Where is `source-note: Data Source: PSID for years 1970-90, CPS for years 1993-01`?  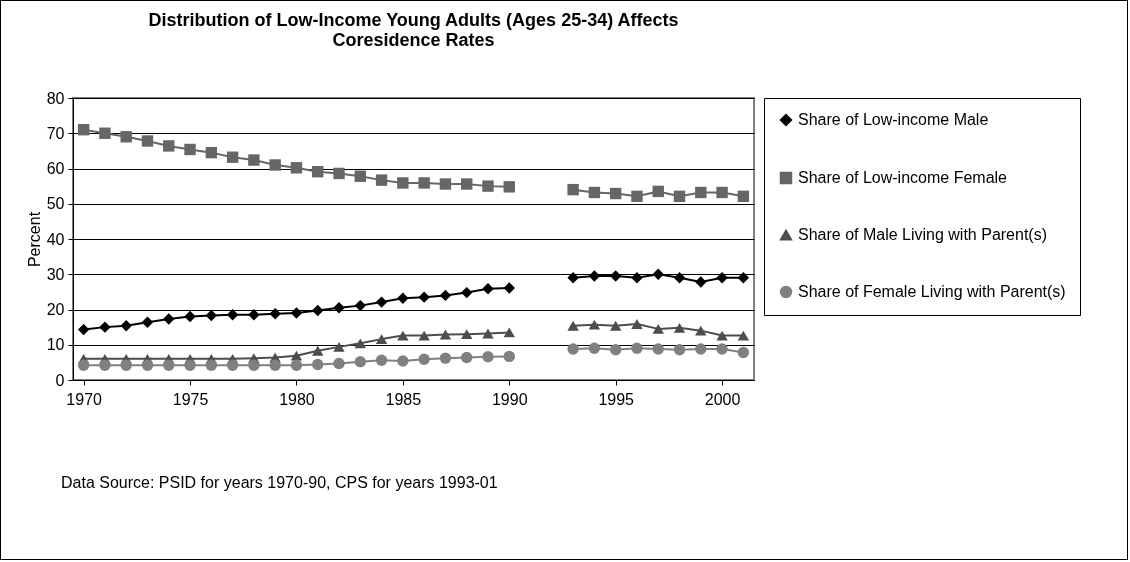 source-note: Data Source: PSID for years 1970-90, CPS for years 1993-01 is located at coordinates (280, 483).